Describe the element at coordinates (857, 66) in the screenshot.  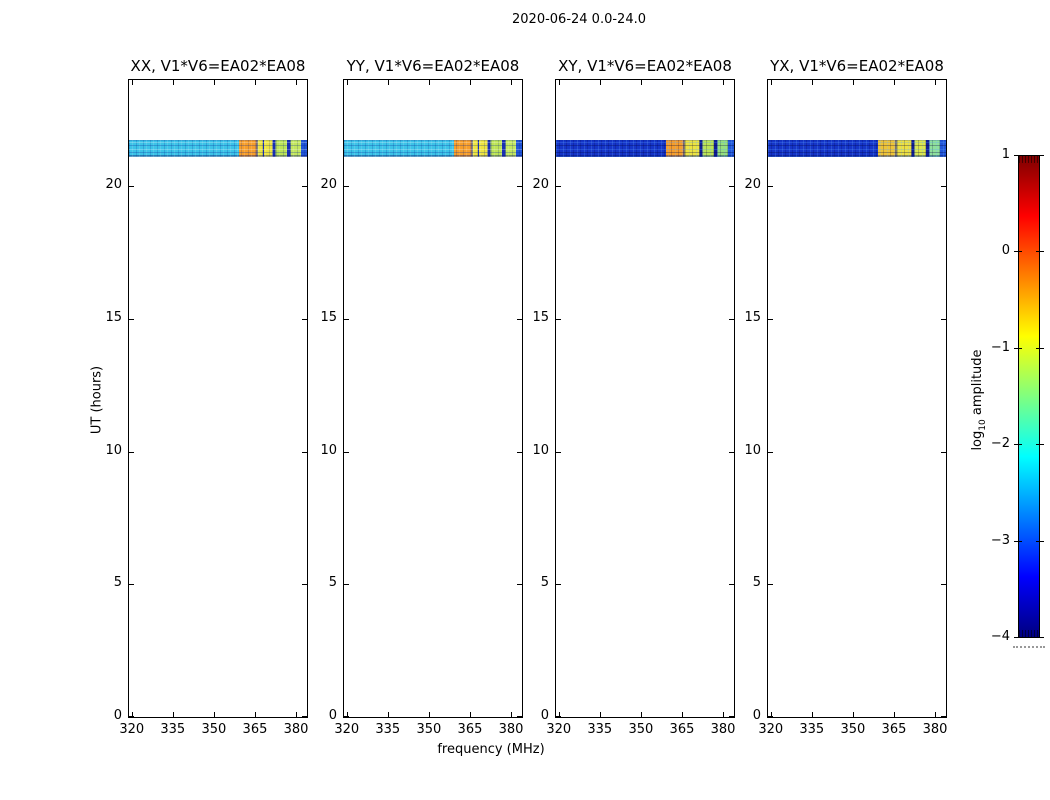
I see `panel-title-yx: YX, V1*V6=EA02*EA08` at that location.